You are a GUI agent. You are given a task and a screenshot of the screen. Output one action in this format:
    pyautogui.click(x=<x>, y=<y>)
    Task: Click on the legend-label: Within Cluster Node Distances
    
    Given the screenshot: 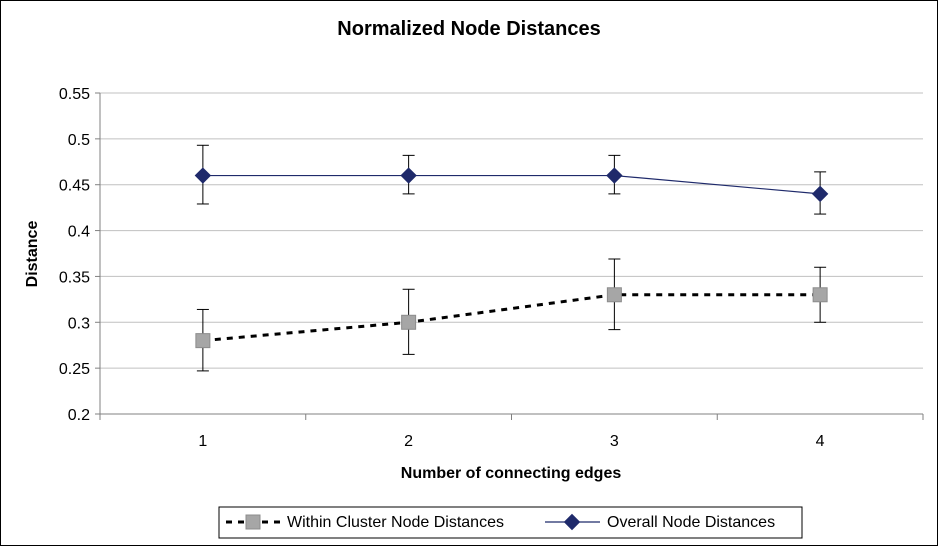 What is the action you would take?
    pyautogui.click(x=395, y=522)
    